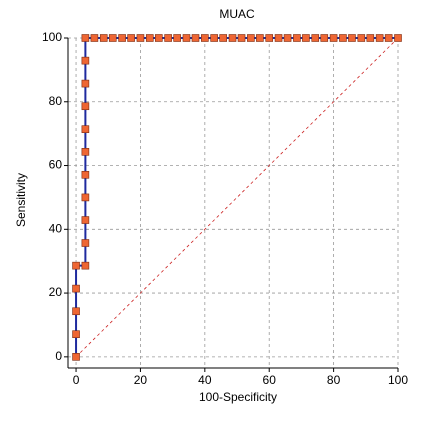 The width and height of the screenshot is (426, 434). I want to click on x-axis-label: 100-Specificity, so click(238, 397).